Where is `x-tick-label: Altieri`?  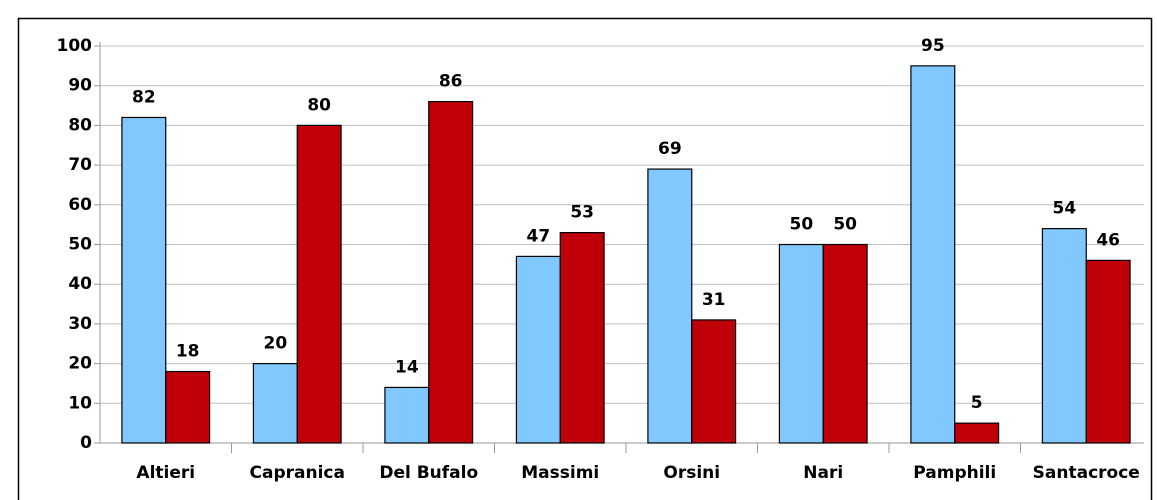 x-tick-label: Altieri is located at coordinates (165, 473).